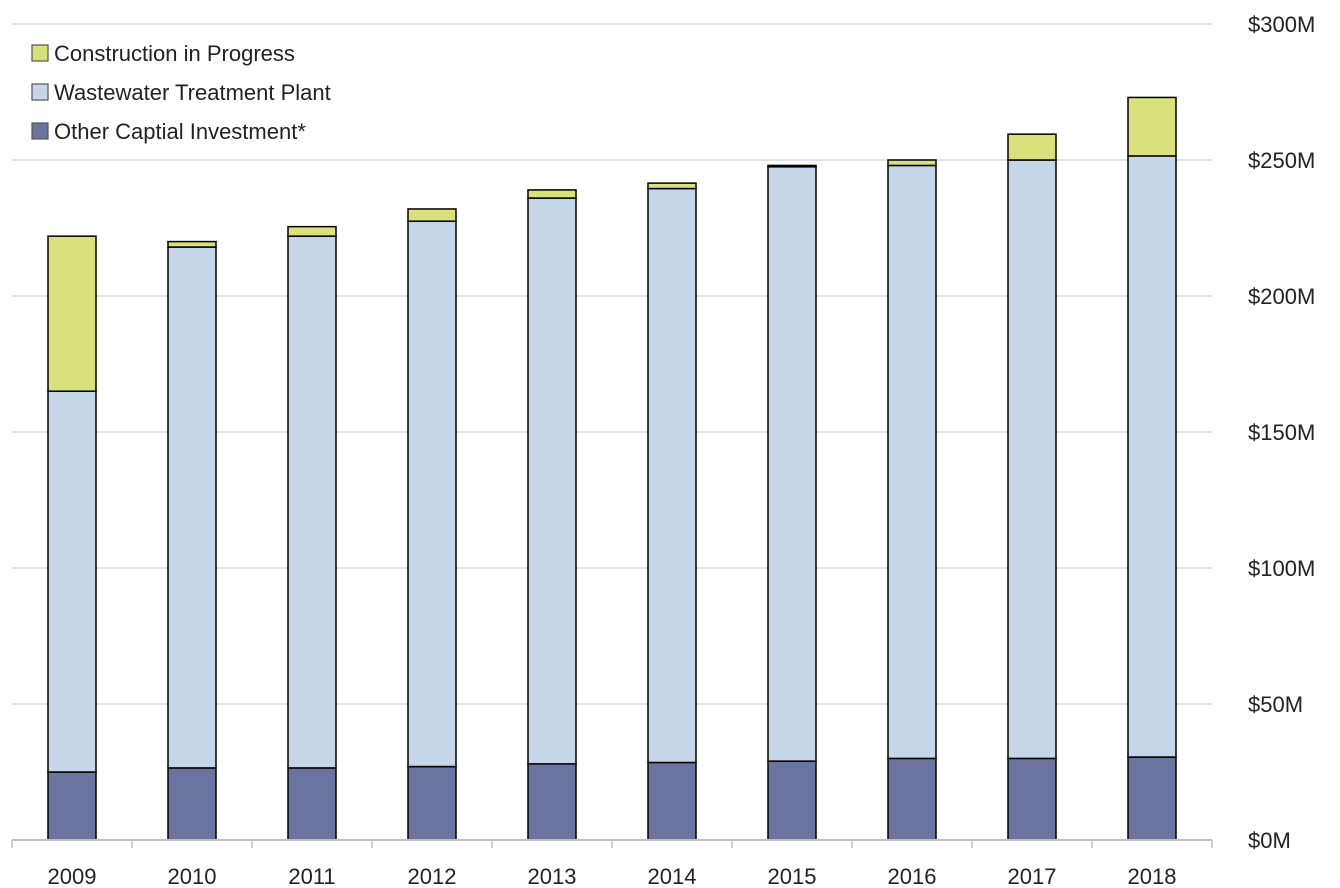 Image resolution: width=1340 pixels, height=888 pixels. What do you see at coordinates (432, 876) in the screenshot?
I see `x-tick-label: 2012` at bounding box center [432, 876].